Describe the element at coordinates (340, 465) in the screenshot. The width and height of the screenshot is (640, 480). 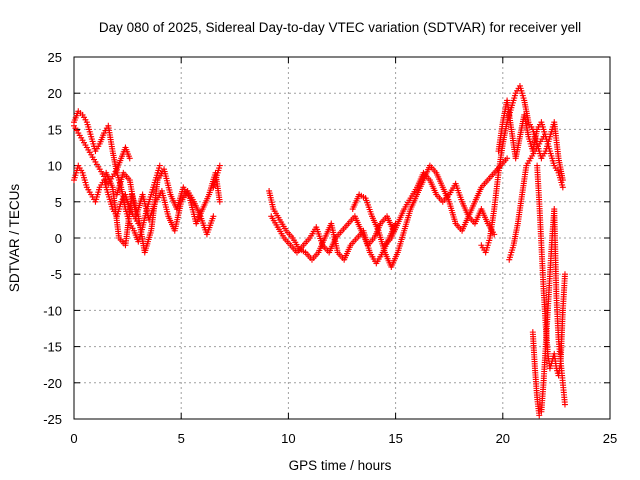
I see `x-axis-label: GPS time / hours` at that location.